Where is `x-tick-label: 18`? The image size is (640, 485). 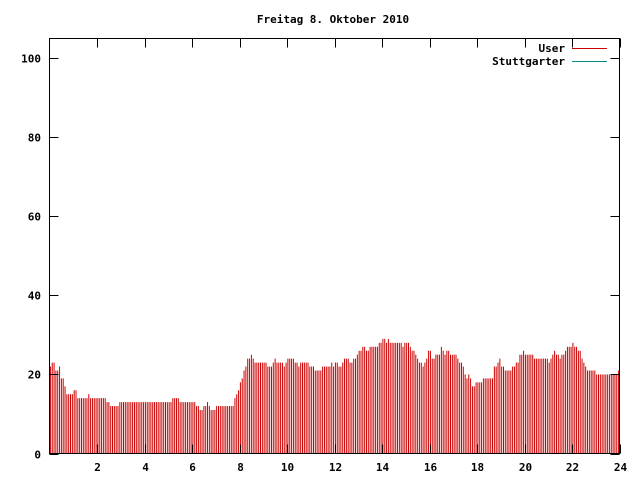
x-tick-label: 18 is located at coordinates (477, 467).